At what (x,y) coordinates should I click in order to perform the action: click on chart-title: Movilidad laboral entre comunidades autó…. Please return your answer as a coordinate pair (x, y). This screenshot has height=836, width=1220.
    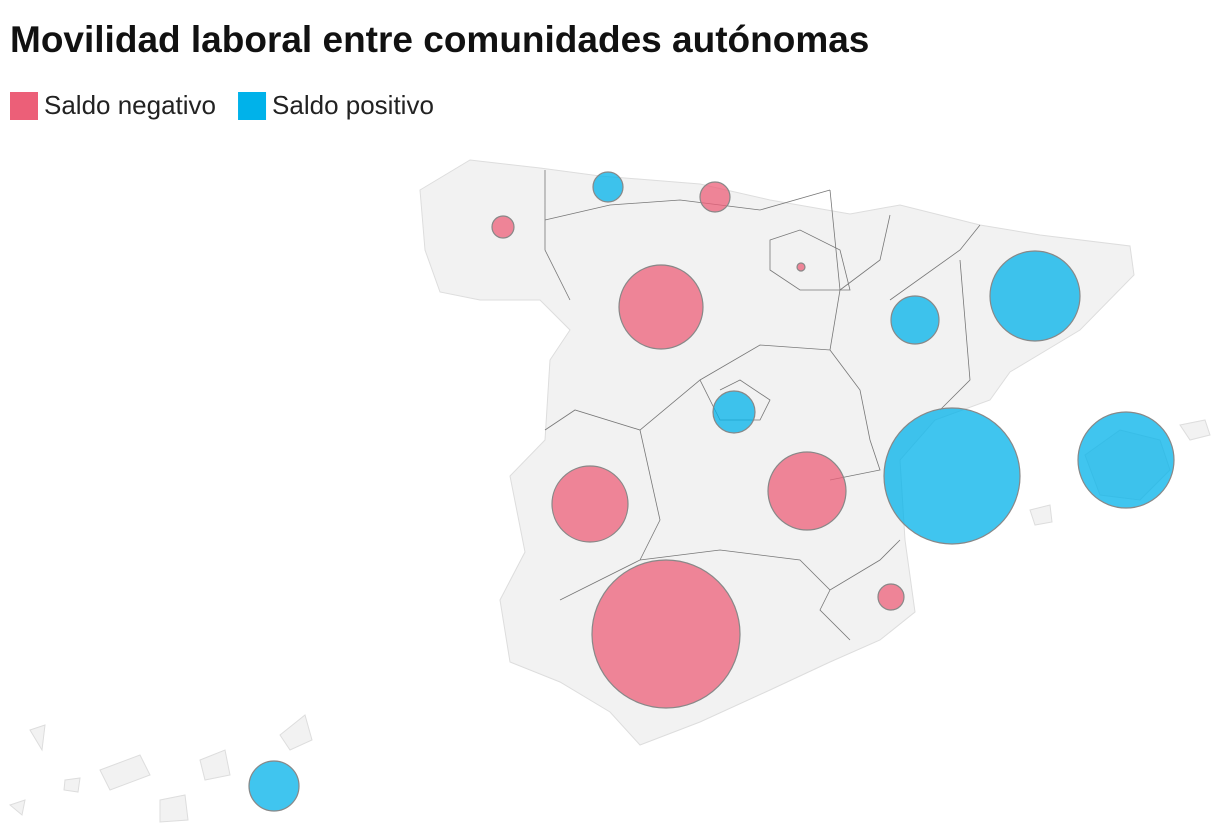
    Looking at the image, I should click on (439, 39).